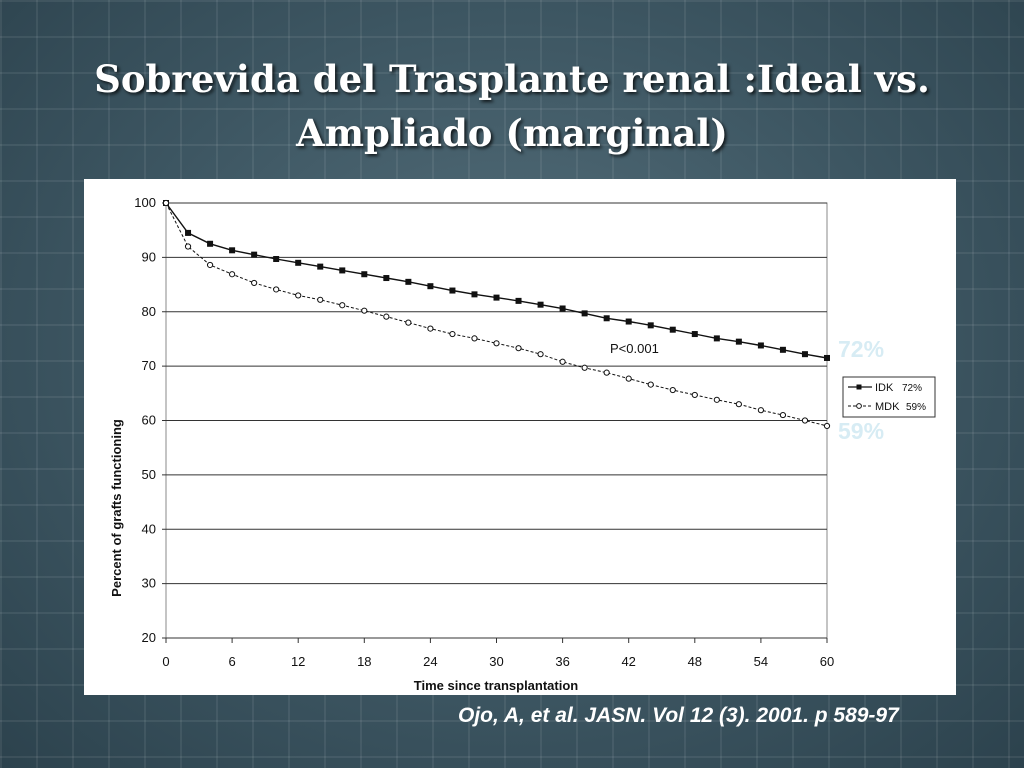  What do you see at coordinates (145, 202) in the screenshot?
I see `y-tick-label: 100` at bounding box center [145, 202].